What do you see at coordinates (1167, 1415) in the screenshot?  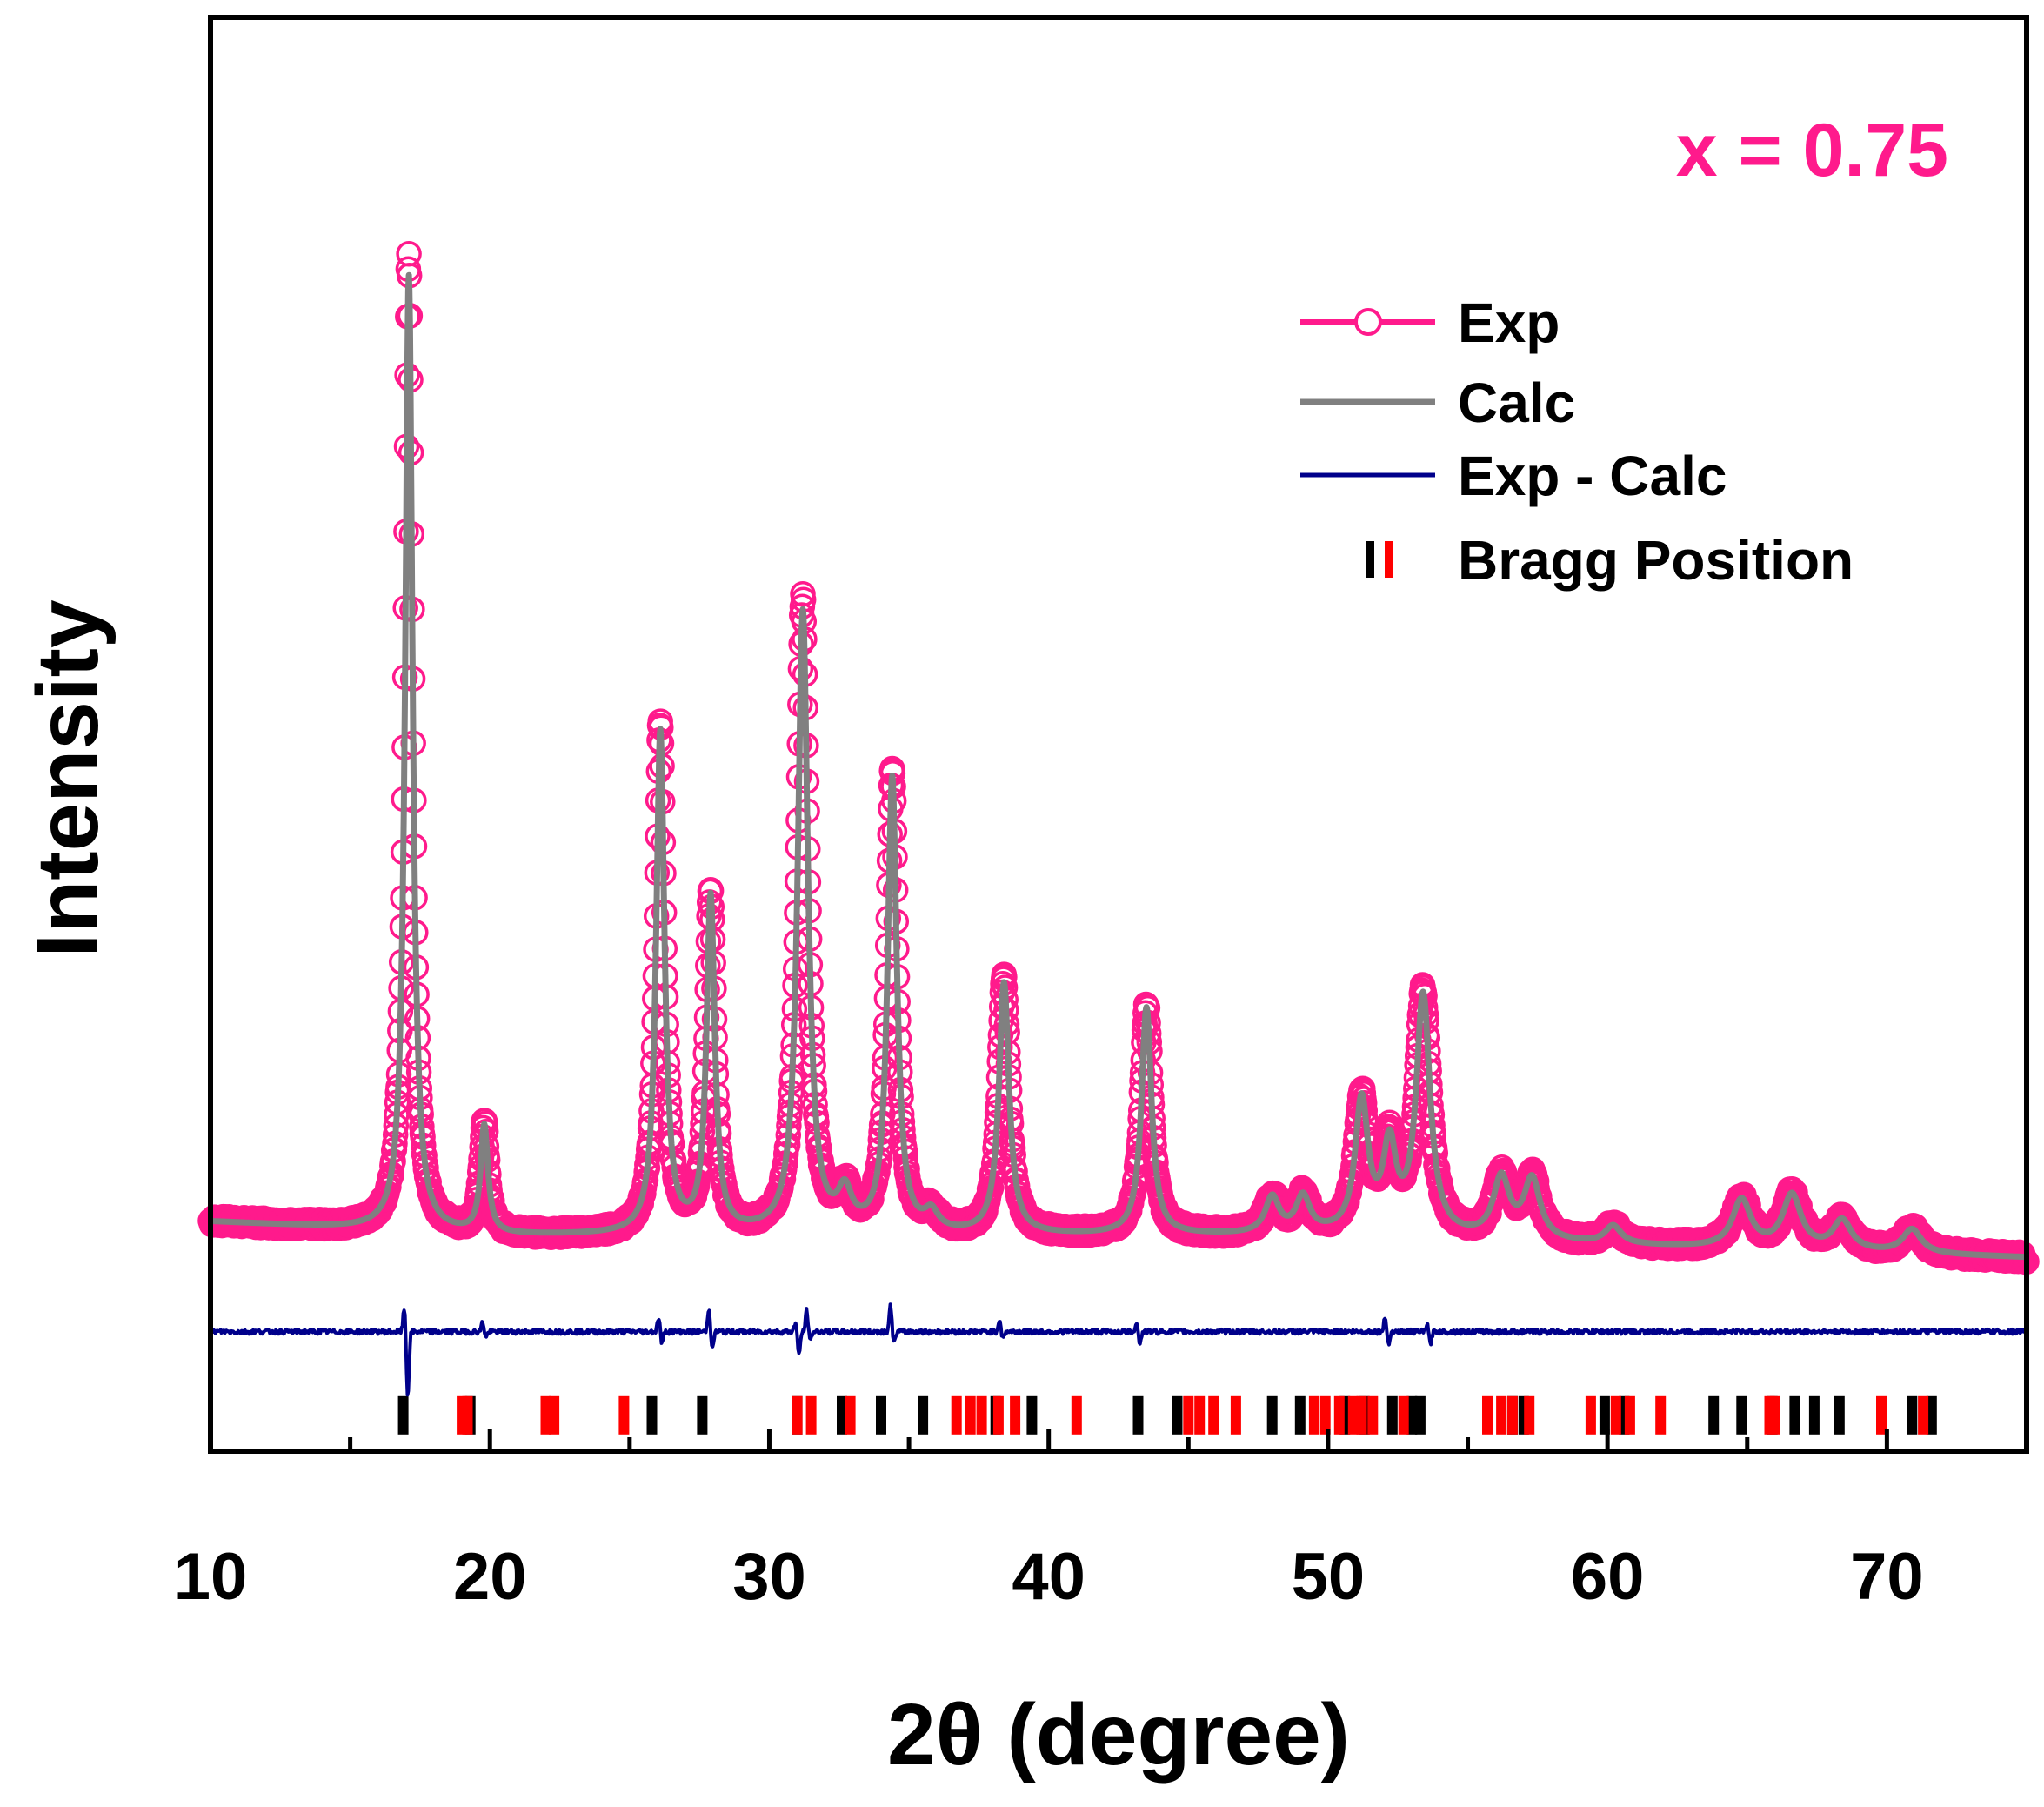 I see `bragg-positions` at bounding box center [1167, 1415].